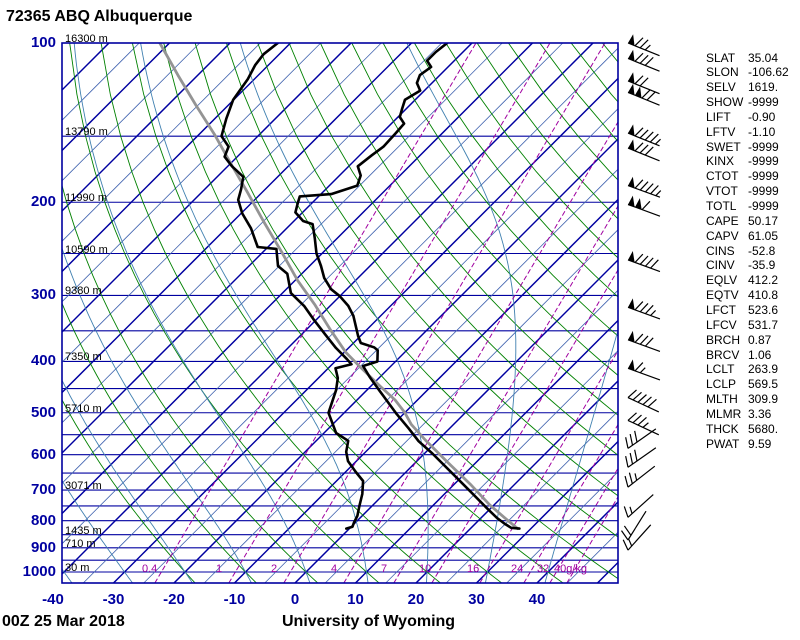  Describe the element at coordinates (295, 599) in the screenshot. I see `temperature-tick-label: 0` at that location.